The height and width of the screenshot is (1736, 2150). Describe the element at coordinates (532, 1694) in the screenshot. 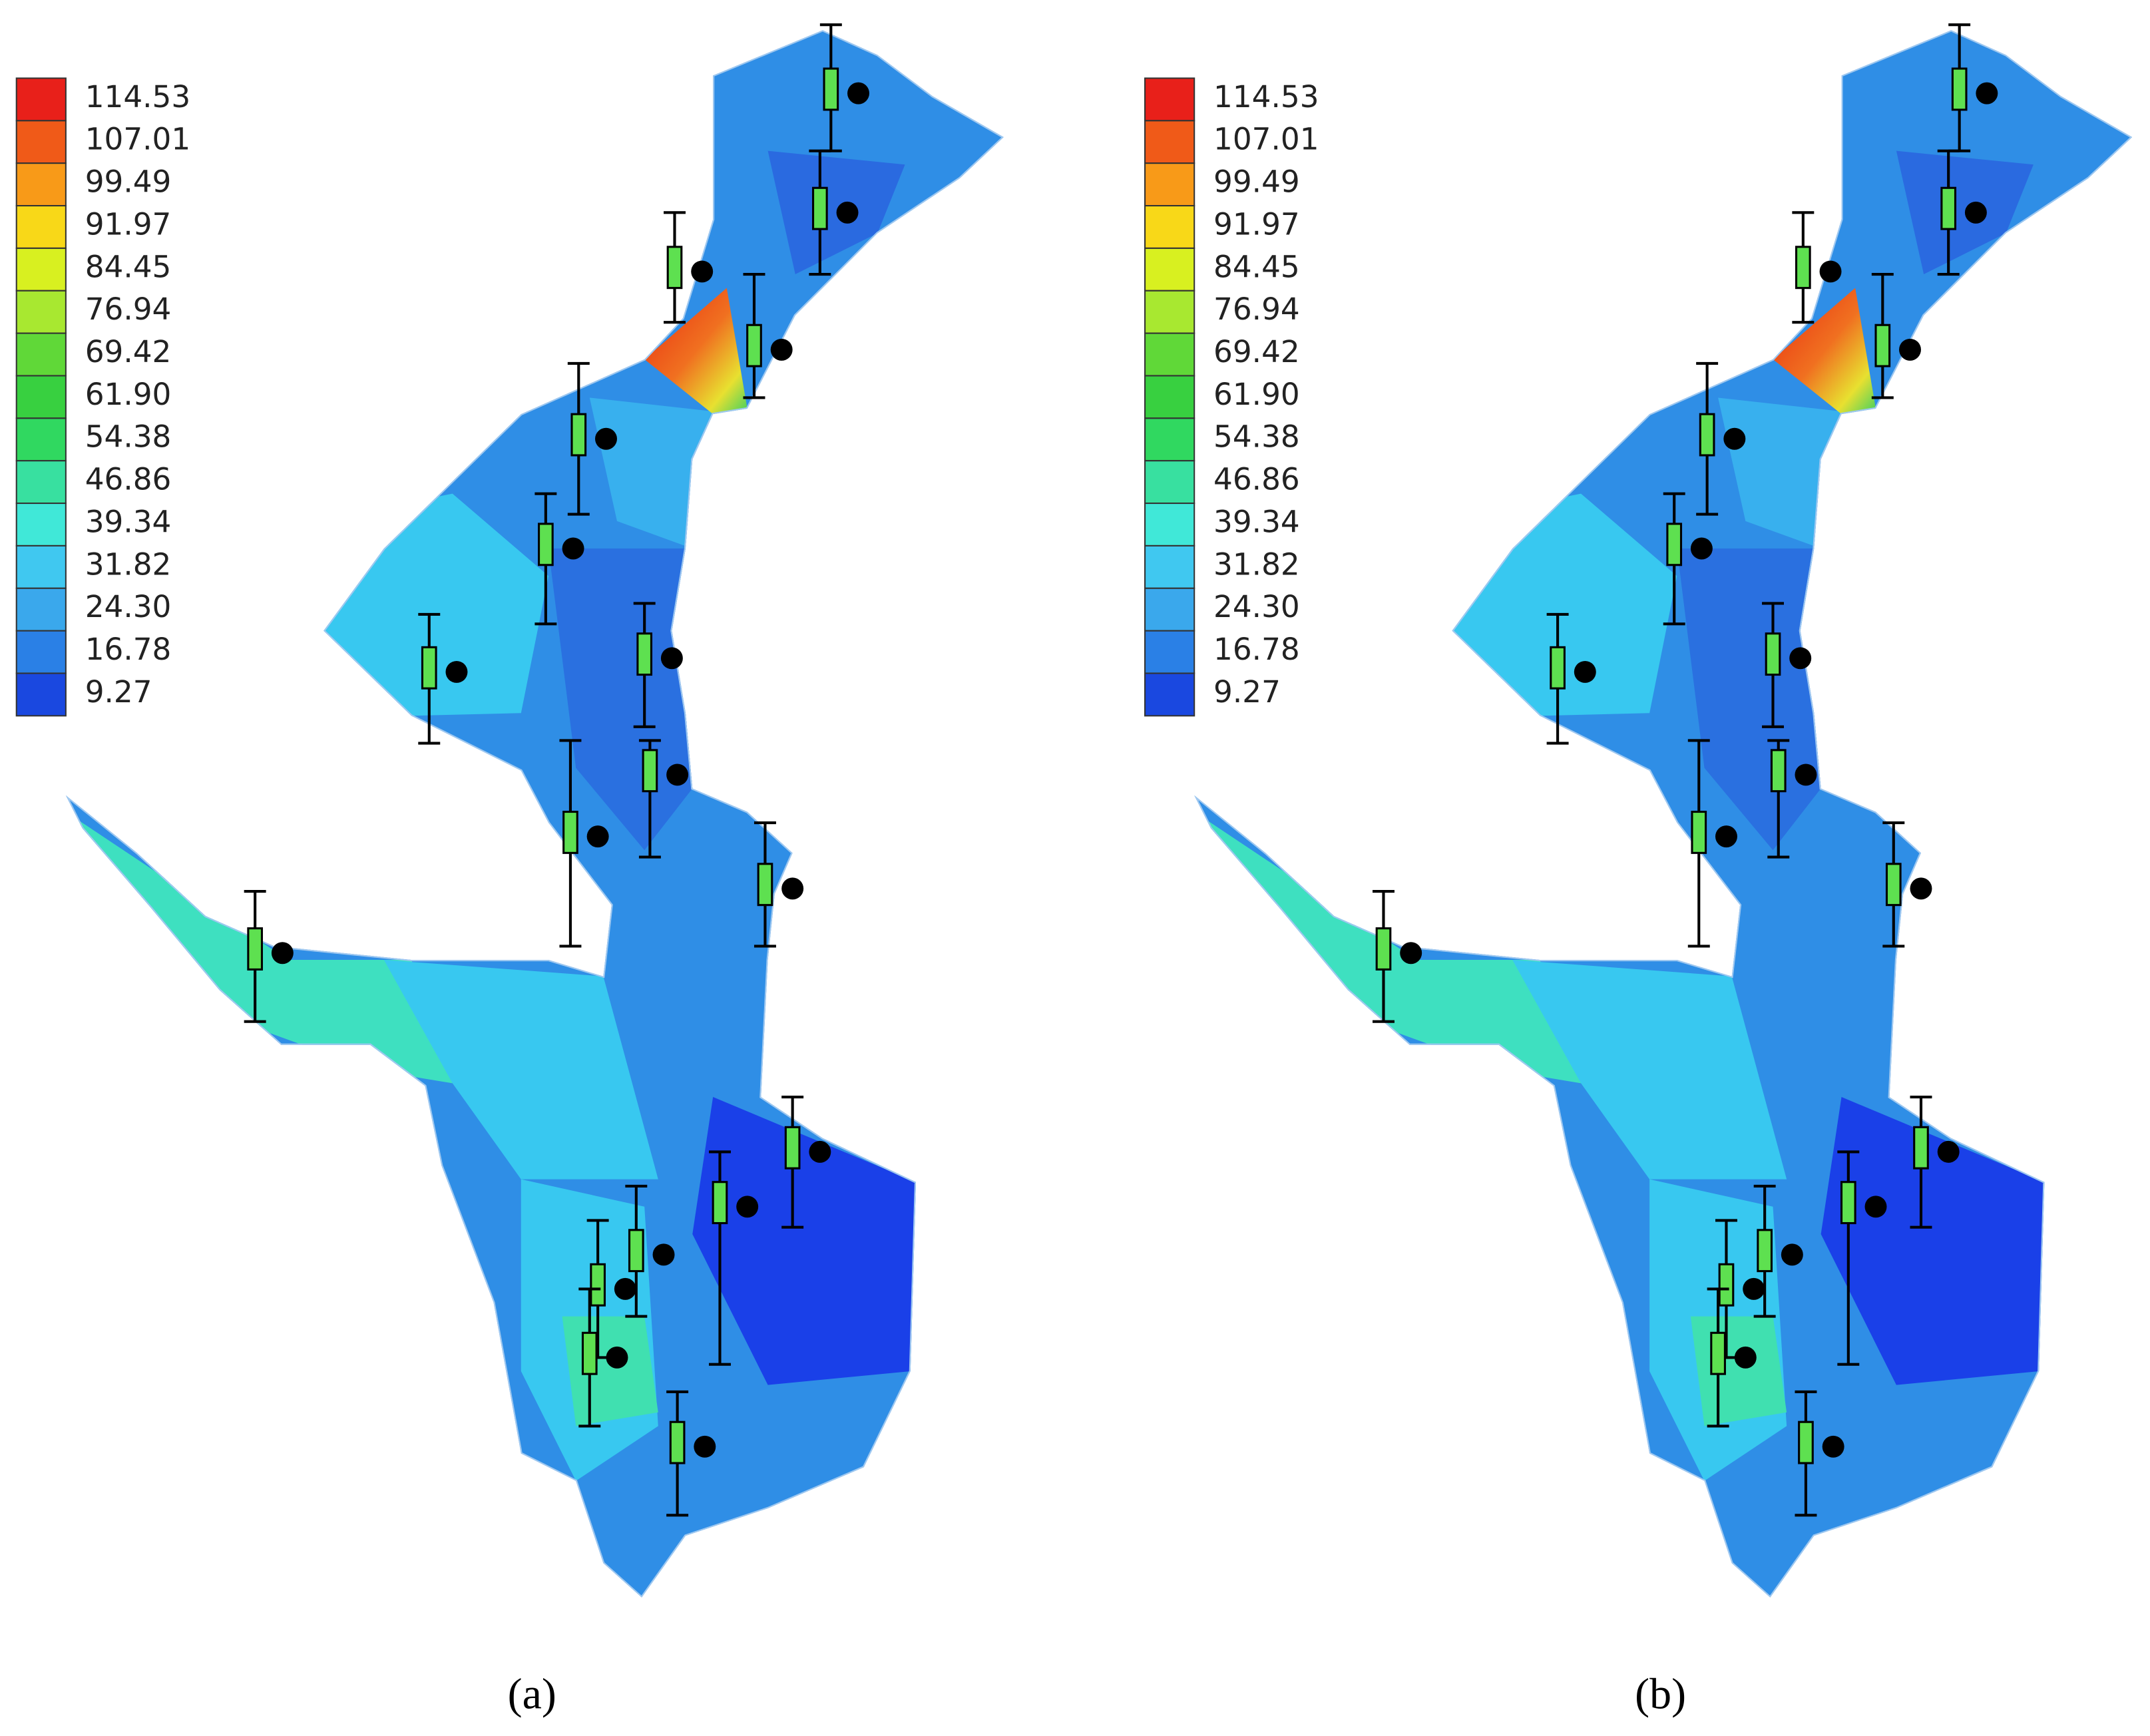

I see `panel-caption: (a)` at that location.